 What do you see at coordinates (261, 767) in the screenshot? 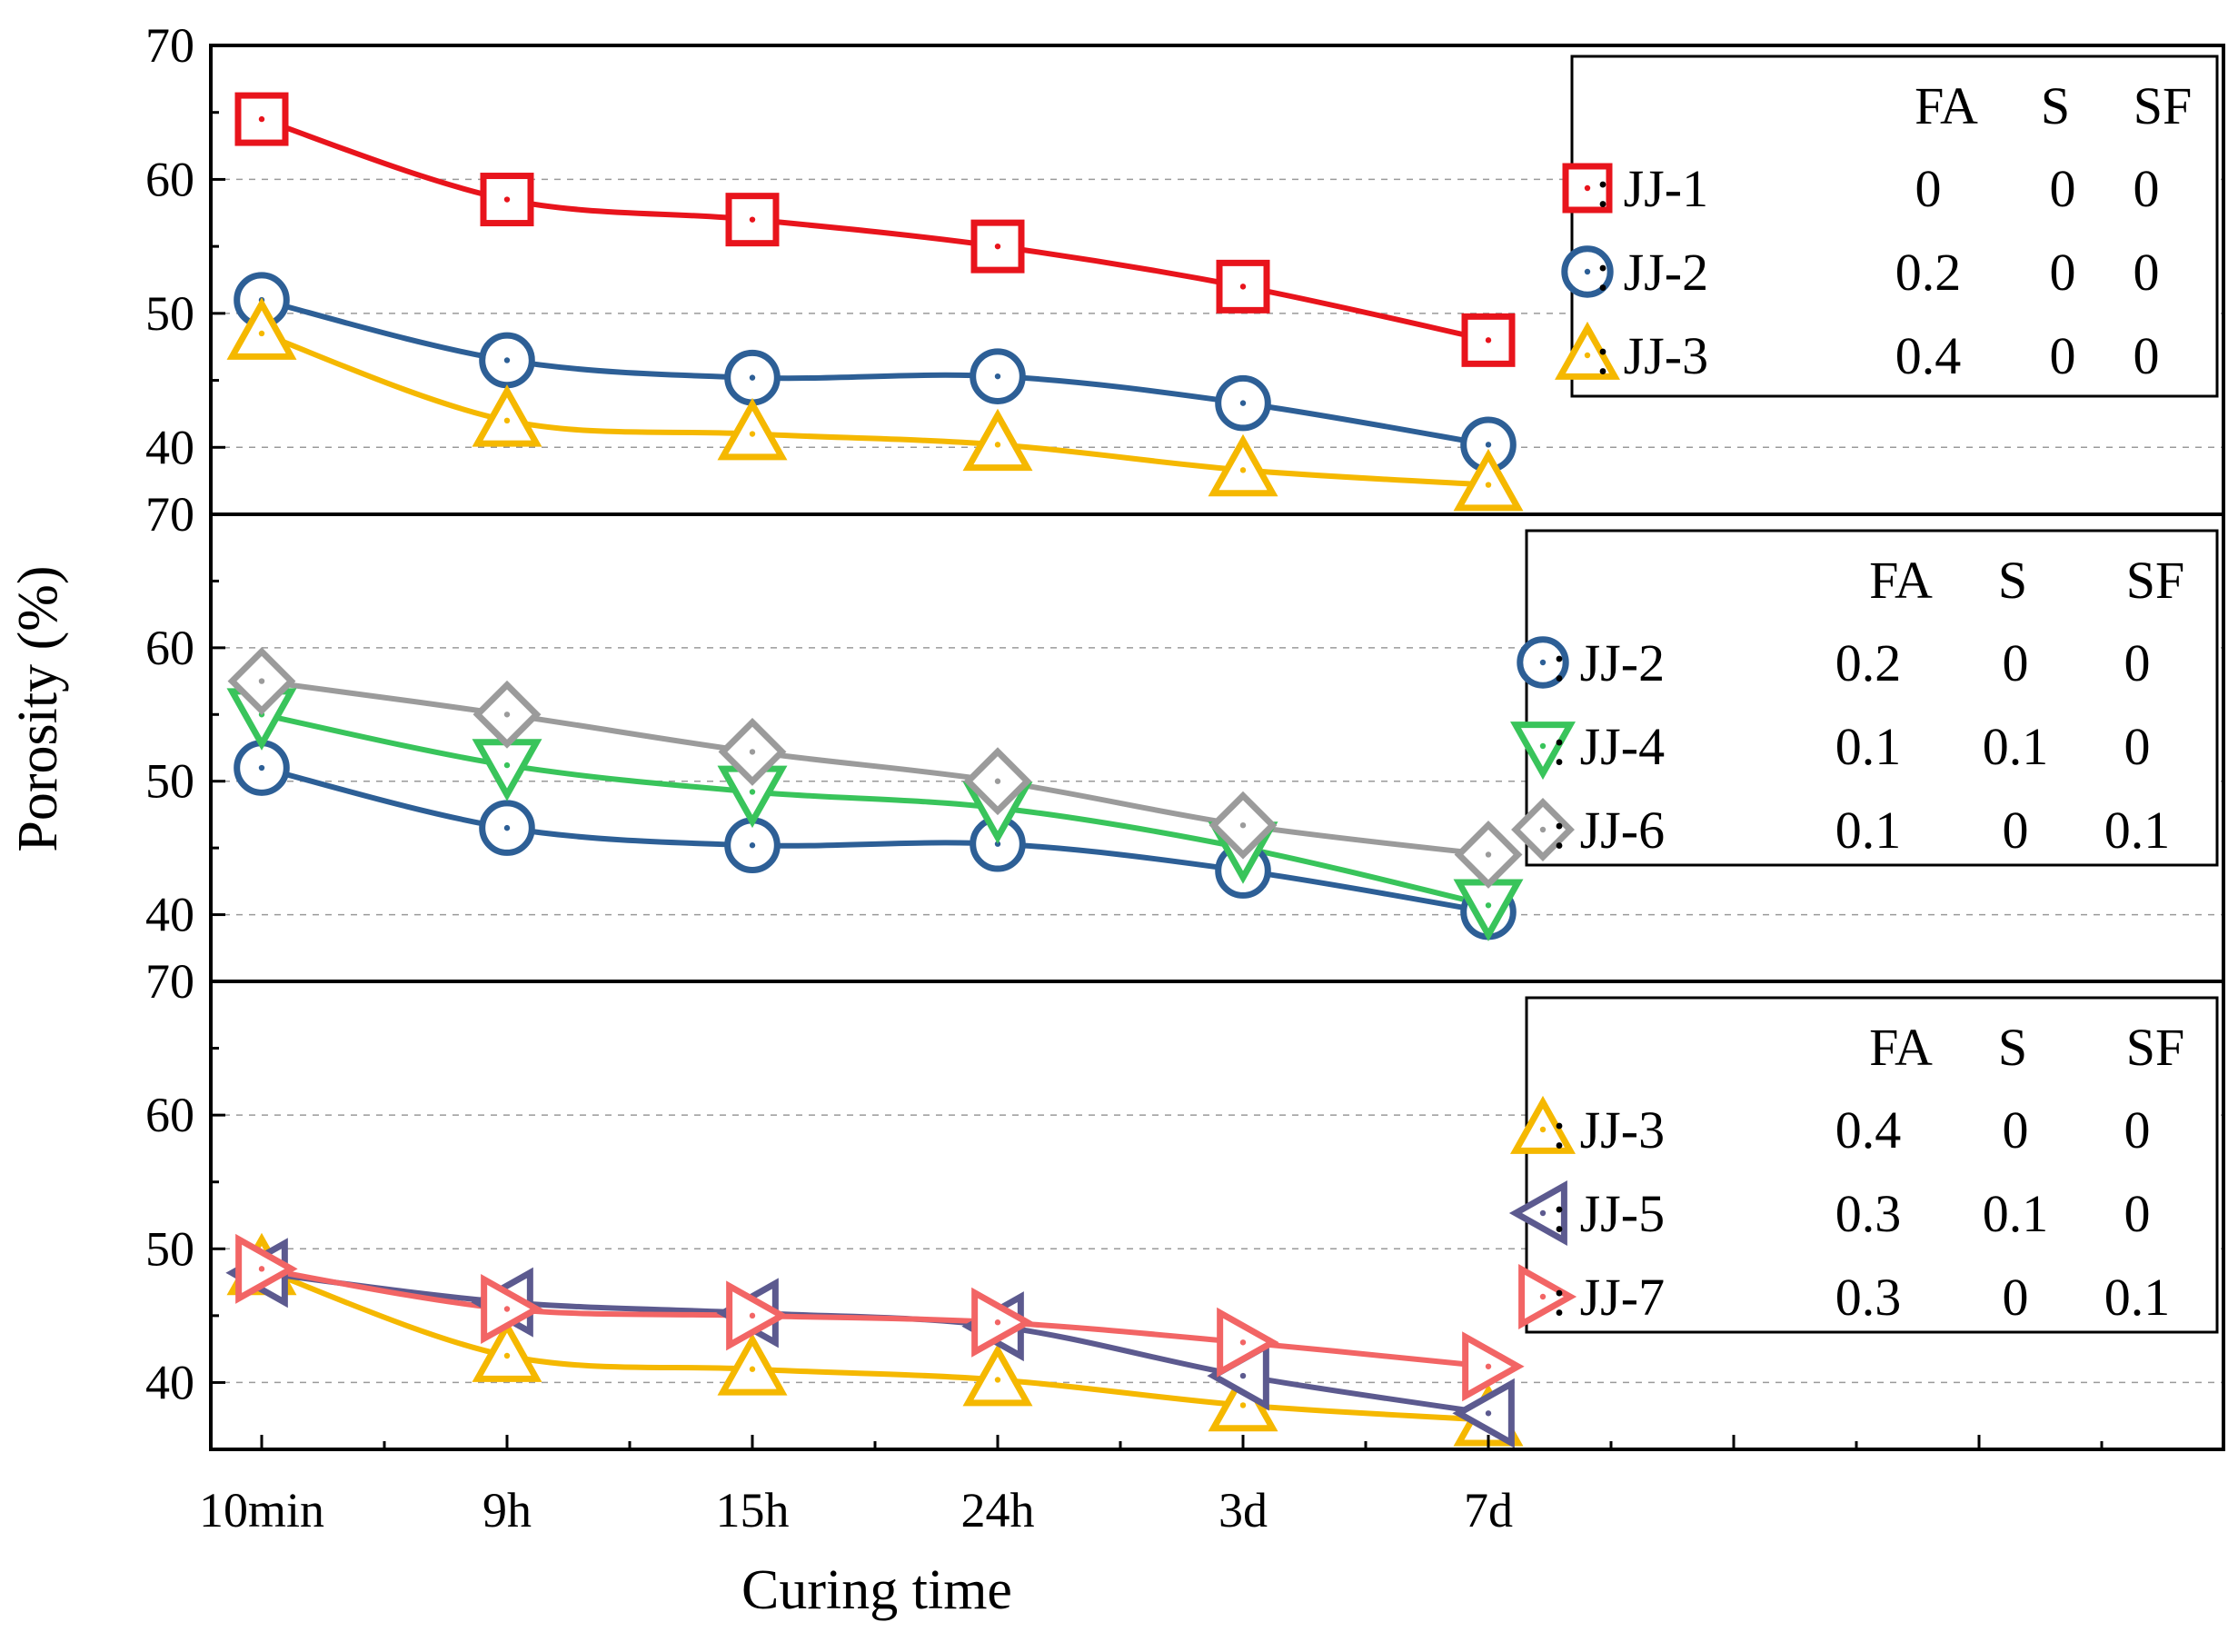
I see `data-point-JJ-2-10min-center-dot` at bounding box center [261, 767].